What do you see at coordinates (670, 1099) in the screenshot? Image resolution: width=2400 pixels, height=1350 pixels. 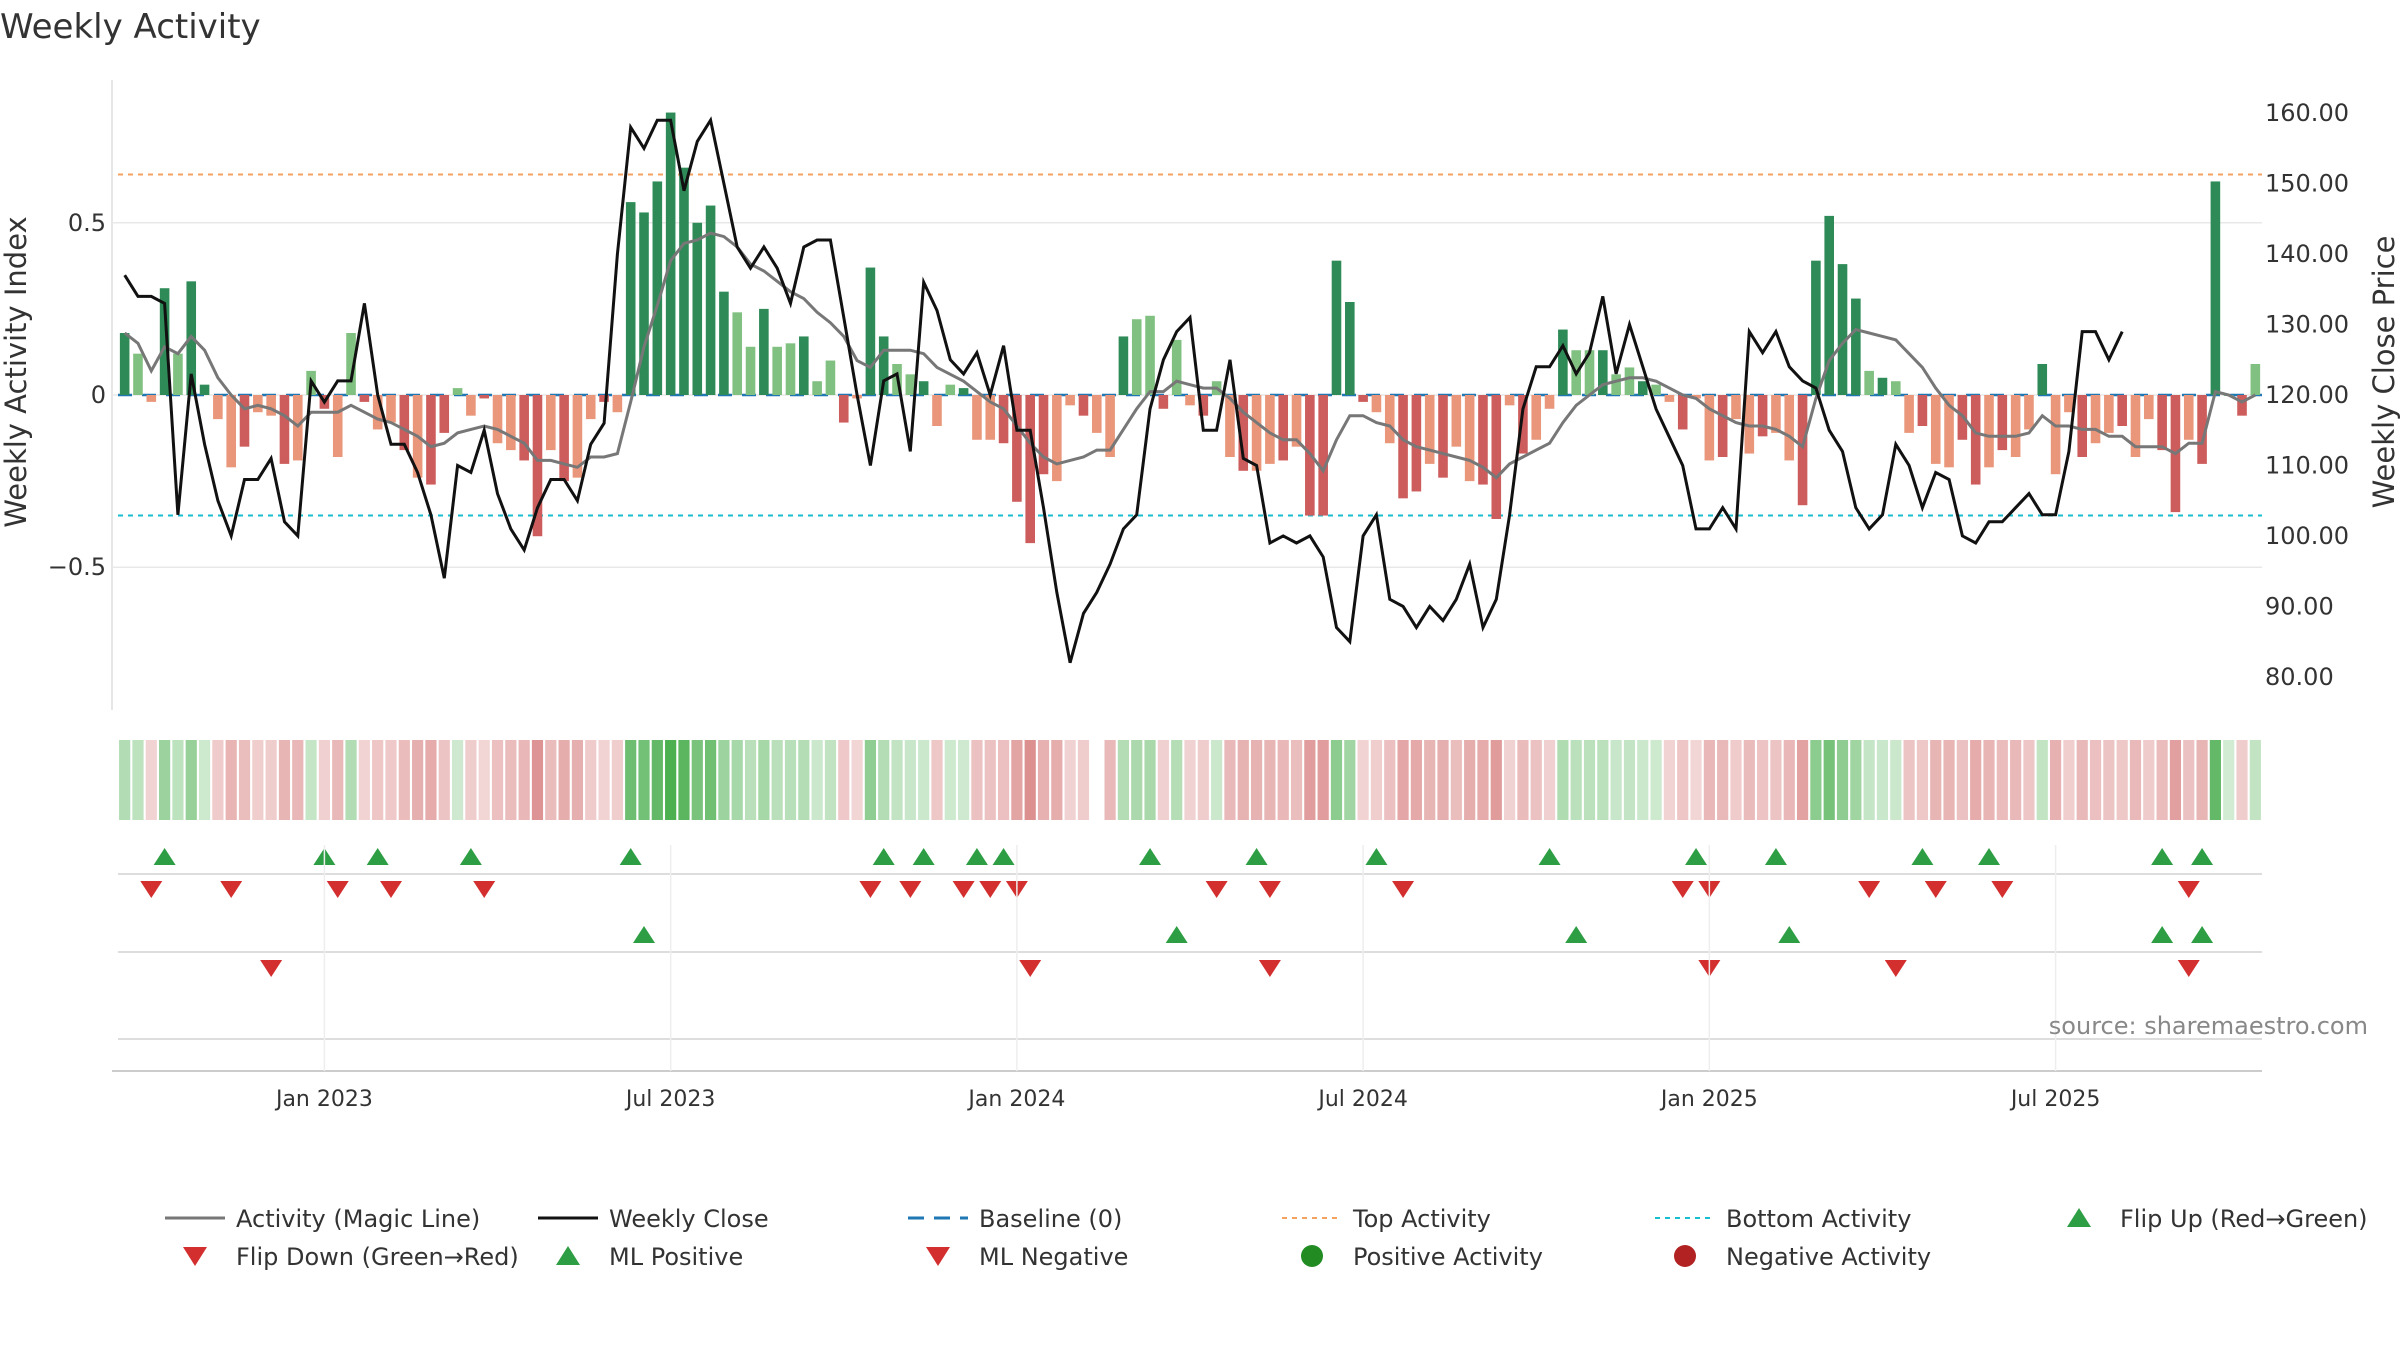 I see `x-tick-label: Jul 2023` at bounding box center [670, 1099].